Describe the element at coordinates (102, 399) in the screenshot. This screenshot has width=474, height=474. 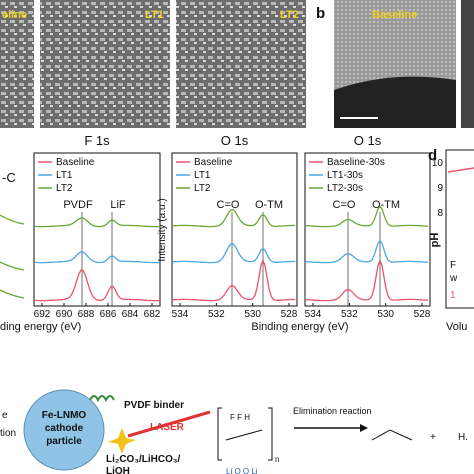
I see `binder-chain` at that location.